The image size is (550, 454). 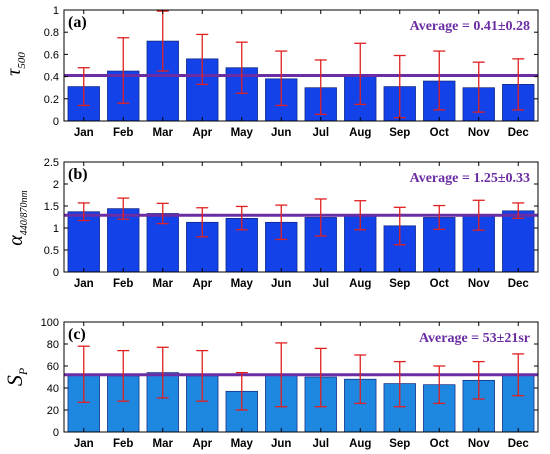 What do you see at coordinates (77, 334) in the screenshot?
I see `panel-label: (c)` at bounding box center [77, 334].